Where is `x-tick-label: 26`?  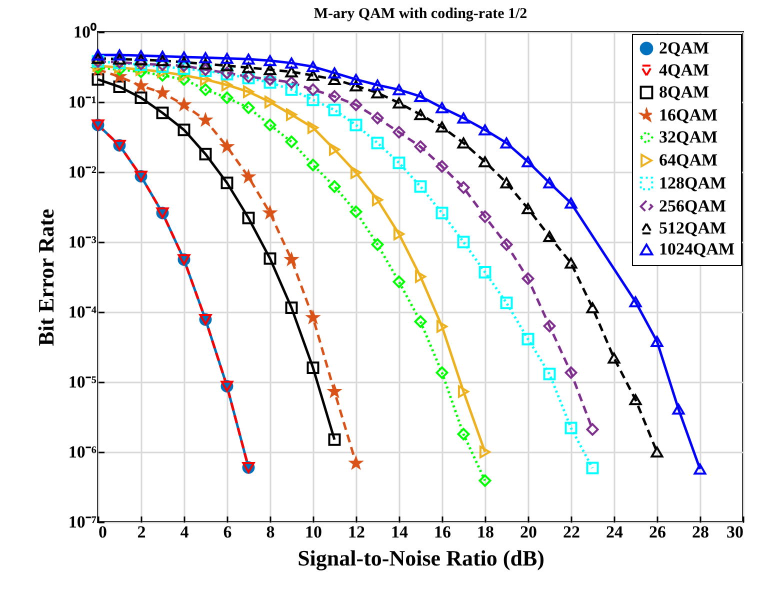
x-tick-label: 26 is located at coordinates (657, 532).